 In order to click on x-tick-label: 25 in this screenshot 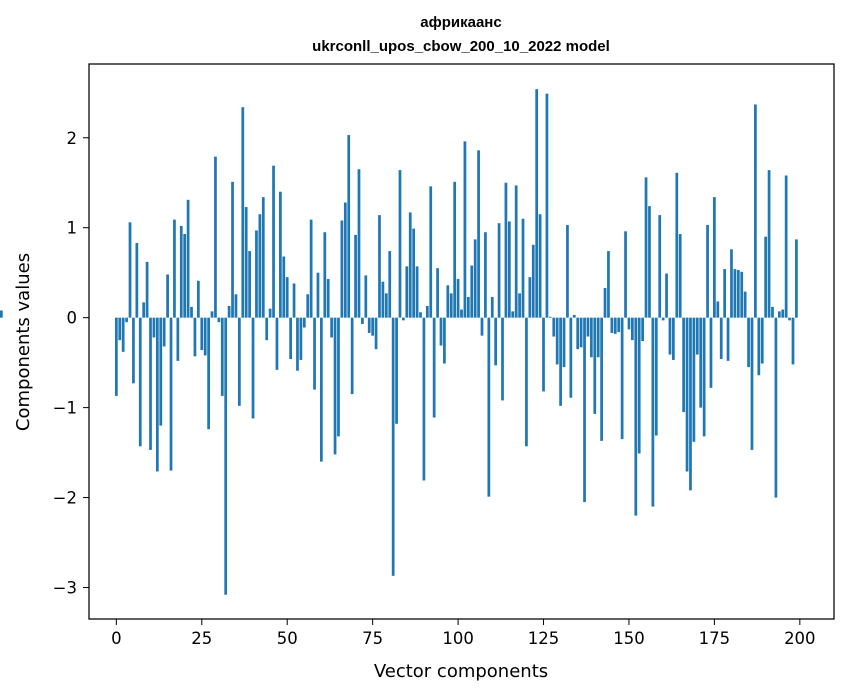, I will do `click(201, 638)`.